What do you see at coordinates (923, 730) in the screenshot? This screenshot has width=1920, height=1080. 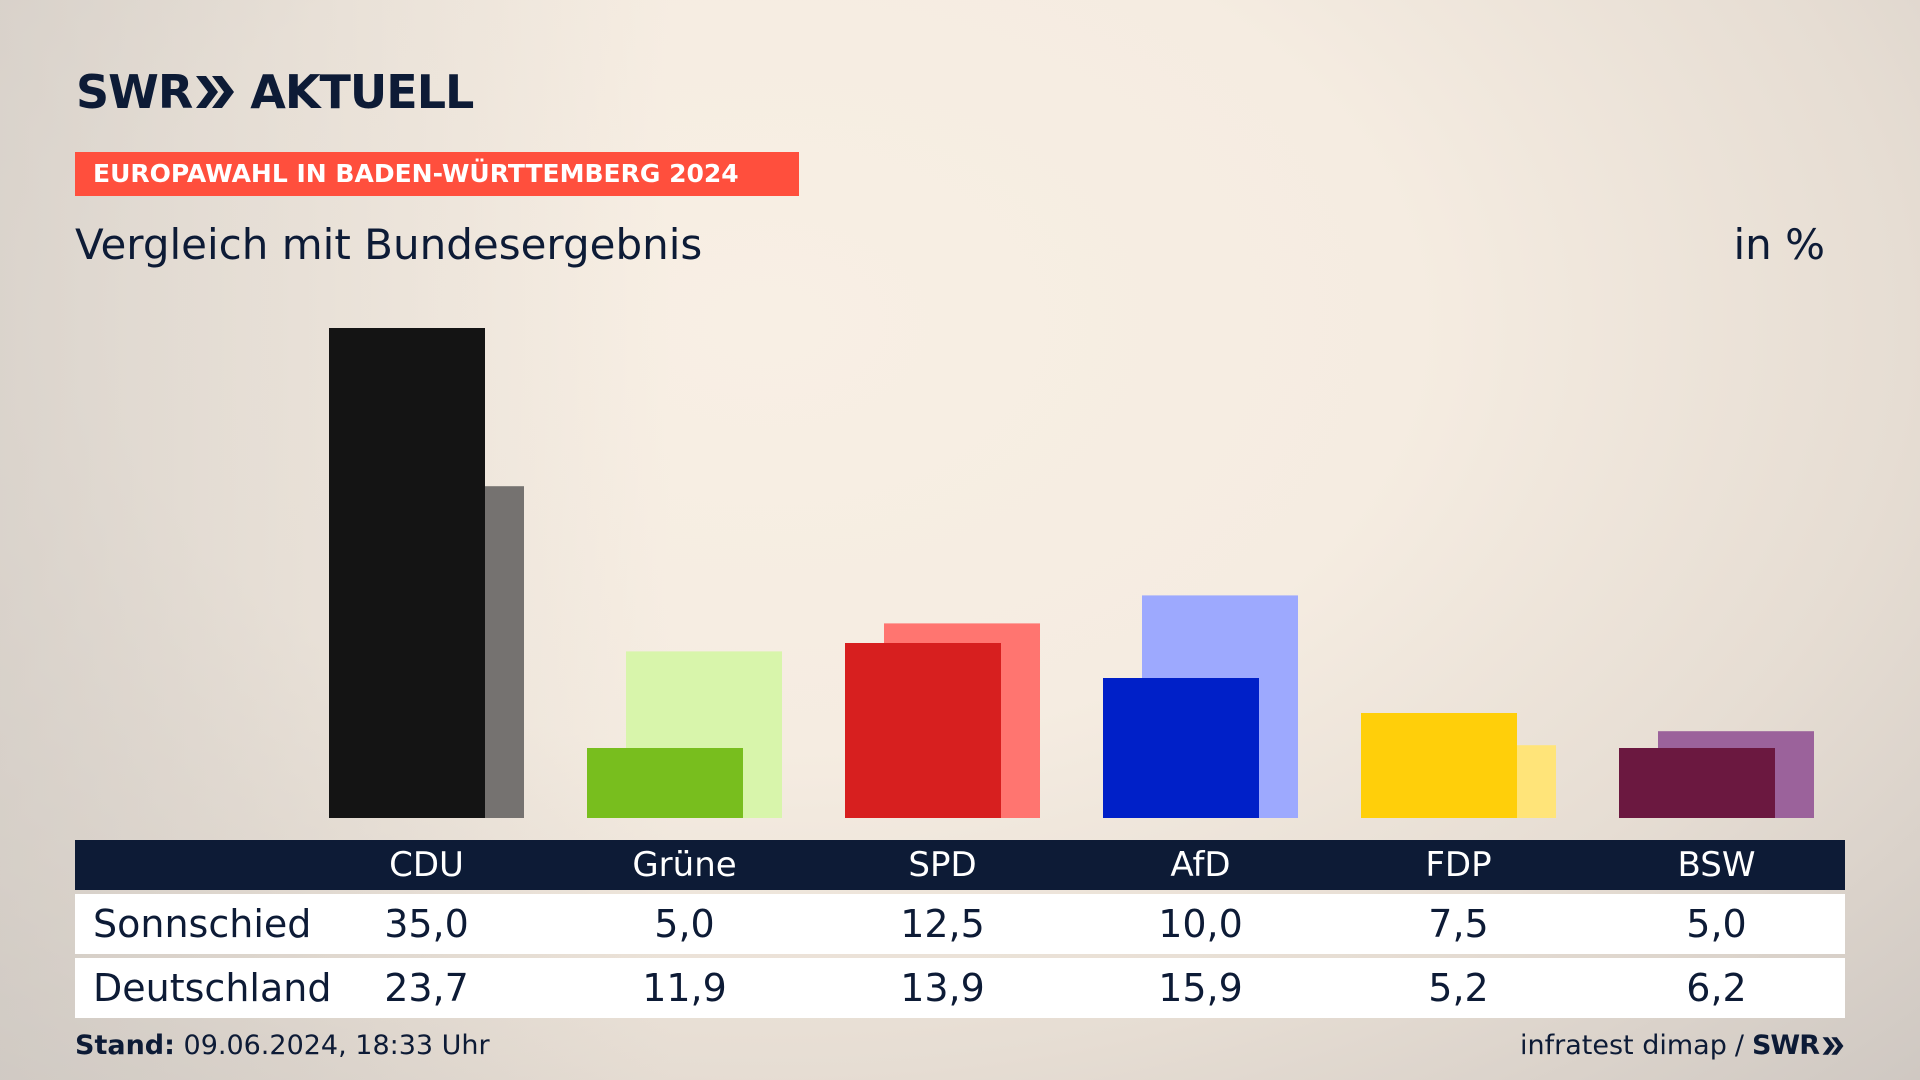 I see `bar-region-spd` at bounding box center [923, 730].